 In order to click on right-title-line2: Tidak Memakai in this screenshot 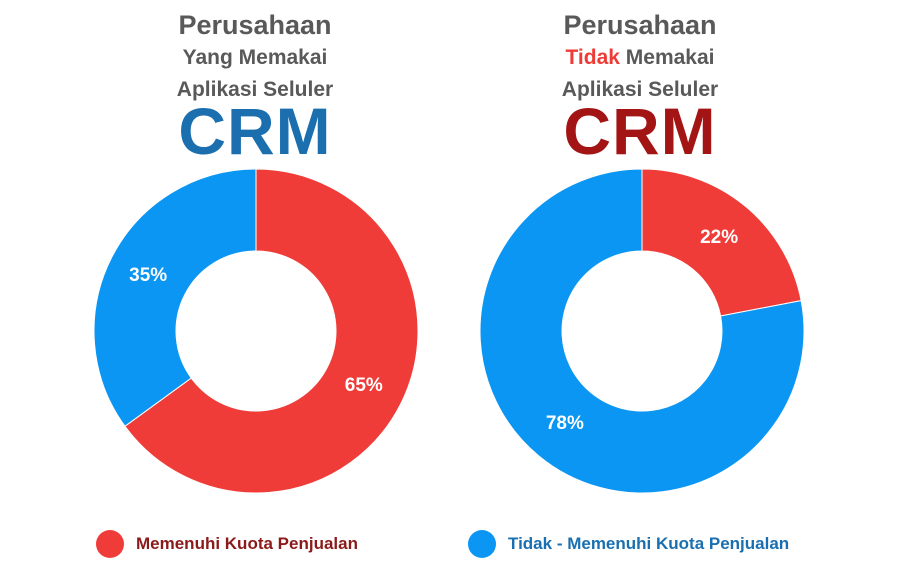, I will do `click(640, 58)`.